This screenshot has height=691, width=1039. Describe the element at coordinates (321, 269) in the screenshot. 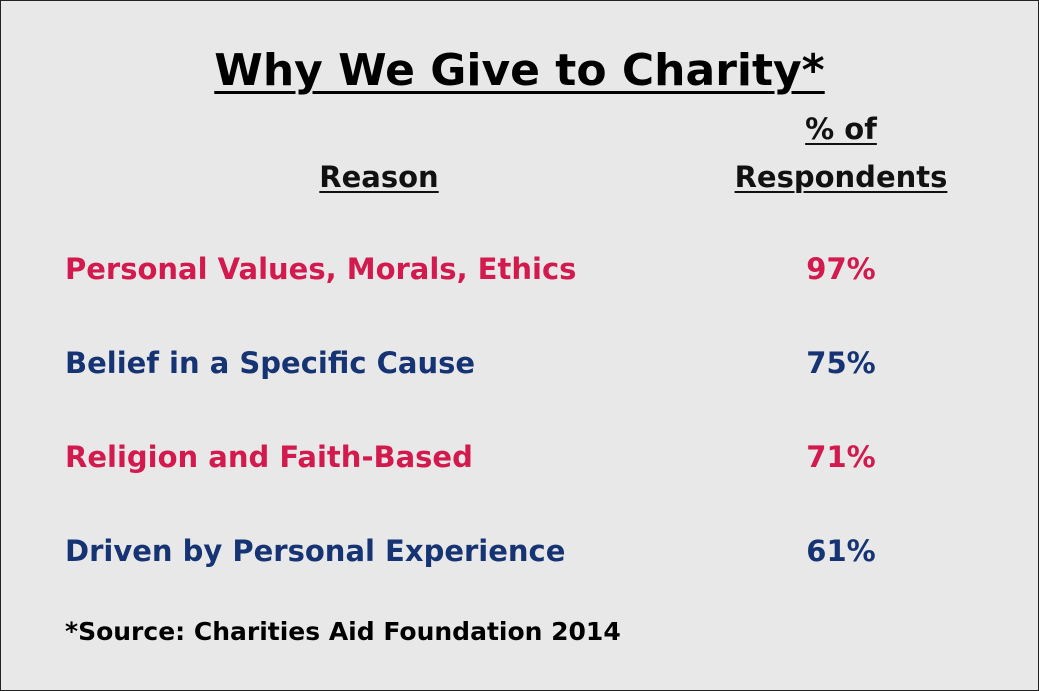

I see `row-reason: Personal Values, Morals, Ethics` at that location.